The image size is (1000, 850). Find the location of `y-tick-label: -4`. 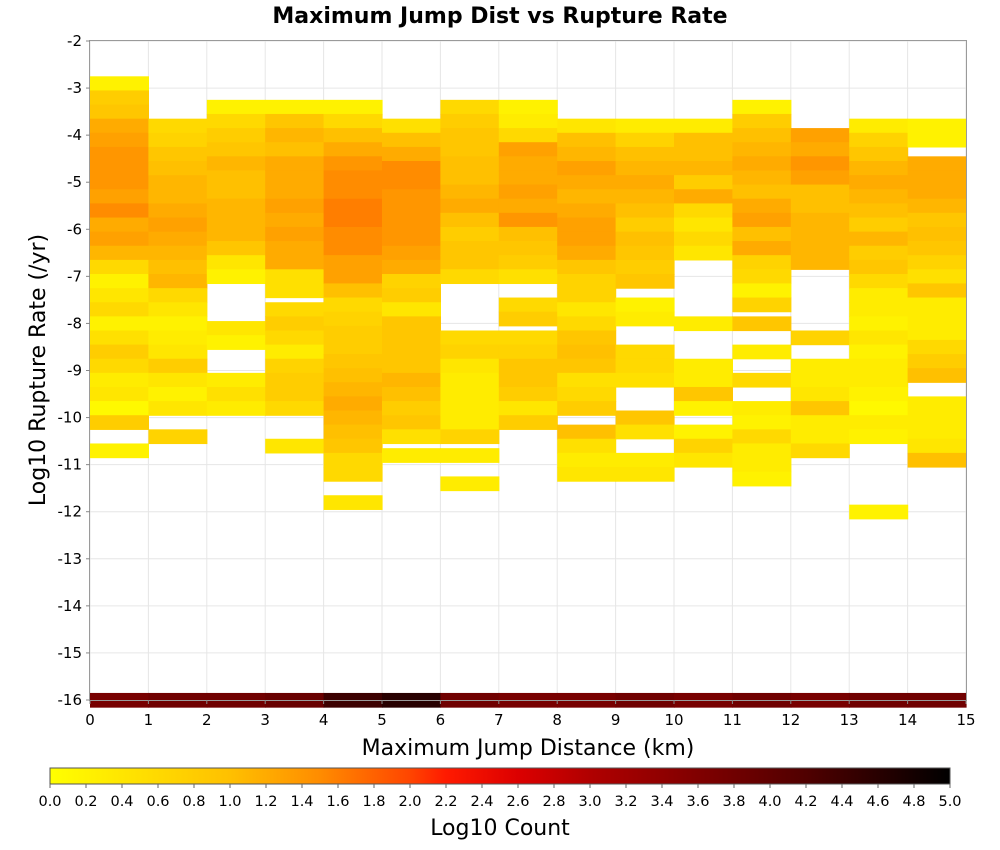

y-tick-label: -4 is located at coordinates (74, 135).